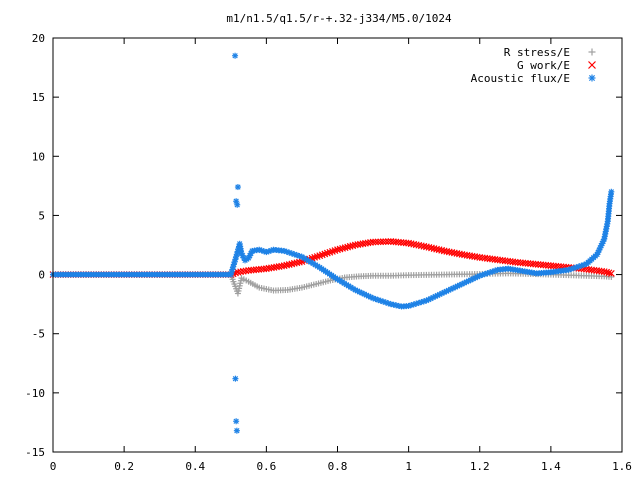 The width and height of the screenshot is (640, 480). What do you see at coordinates (537, 52) in the screenshot?
I see `legend-label: R stress/E` at bounding box center [537, 52].